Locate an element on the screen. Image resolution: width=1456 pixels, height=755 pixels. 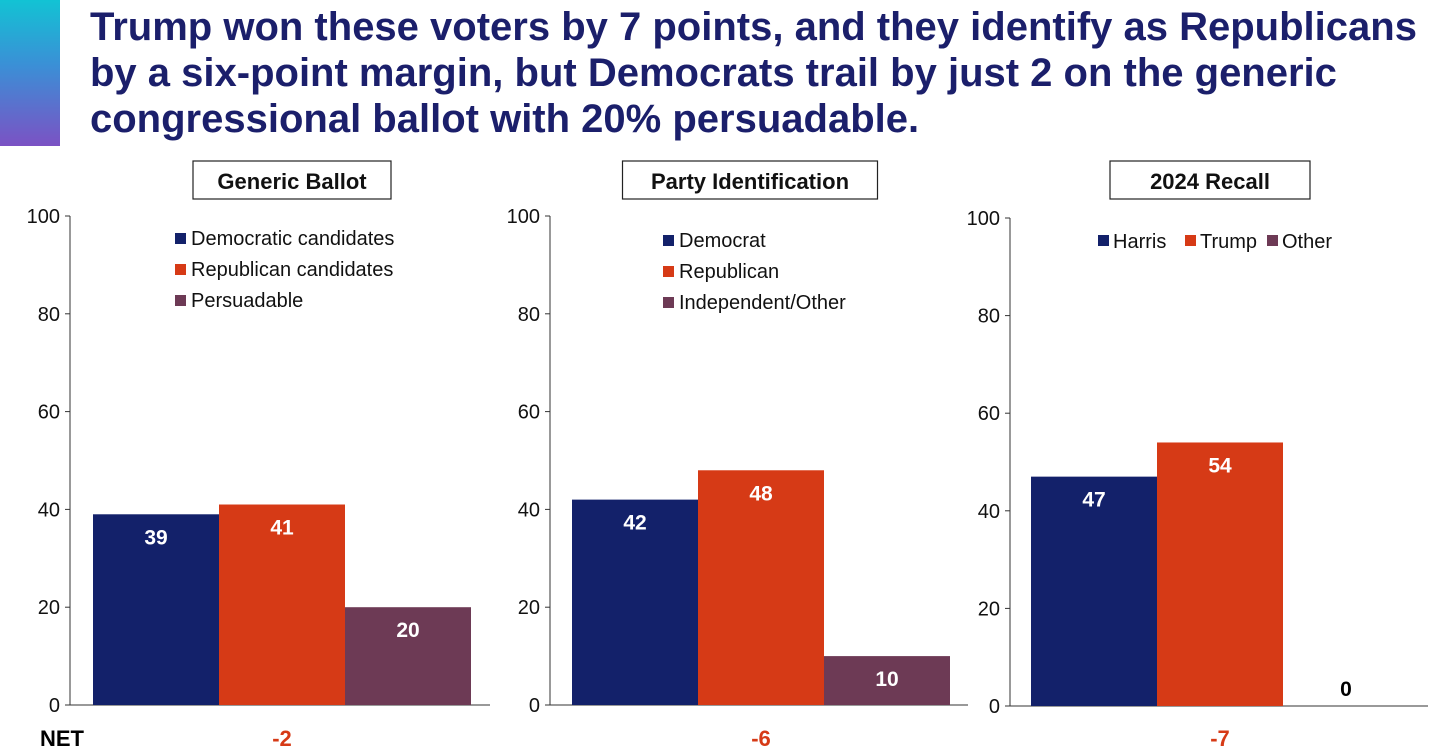
legend-label: Democratic candidates is located at coordinates (292, 239).